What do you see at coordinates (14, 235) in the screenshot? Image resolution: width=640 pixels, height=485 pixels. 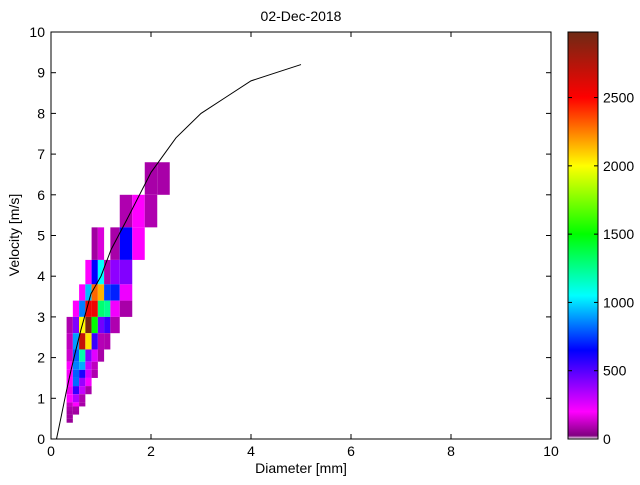 I see `y-axis-label: Velocity [m/s]` at bounding box center [14, 235].